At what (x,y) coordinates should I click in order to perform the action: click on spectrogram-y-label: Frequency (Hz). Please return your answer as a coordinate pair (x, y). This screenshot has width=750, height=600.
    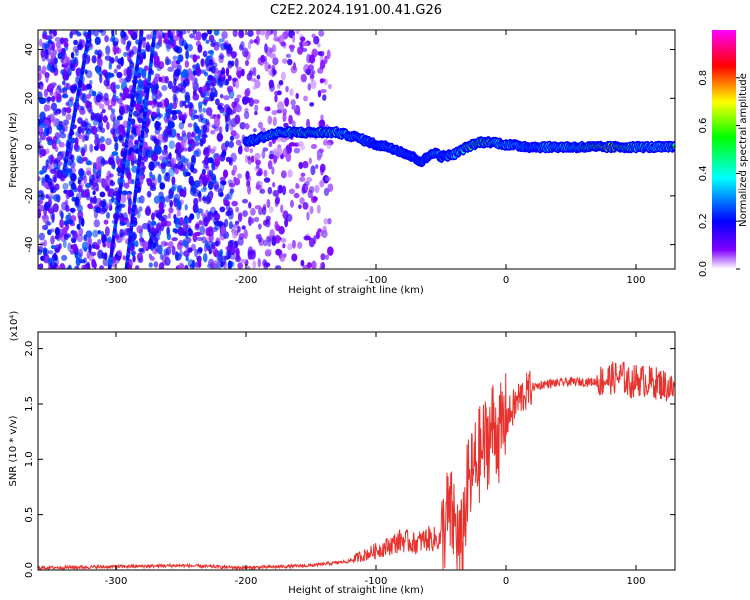
    Looking at the image, I should click on (13, 150).